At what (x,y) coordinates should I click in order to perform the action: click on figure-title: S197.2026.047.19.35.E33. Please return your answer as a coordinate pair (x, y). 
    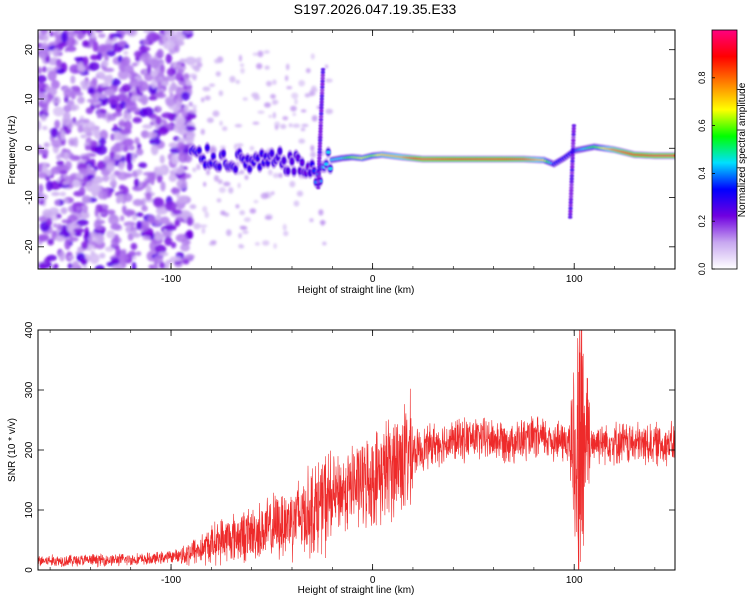
    Looking at the image, I should click on (375, 9).